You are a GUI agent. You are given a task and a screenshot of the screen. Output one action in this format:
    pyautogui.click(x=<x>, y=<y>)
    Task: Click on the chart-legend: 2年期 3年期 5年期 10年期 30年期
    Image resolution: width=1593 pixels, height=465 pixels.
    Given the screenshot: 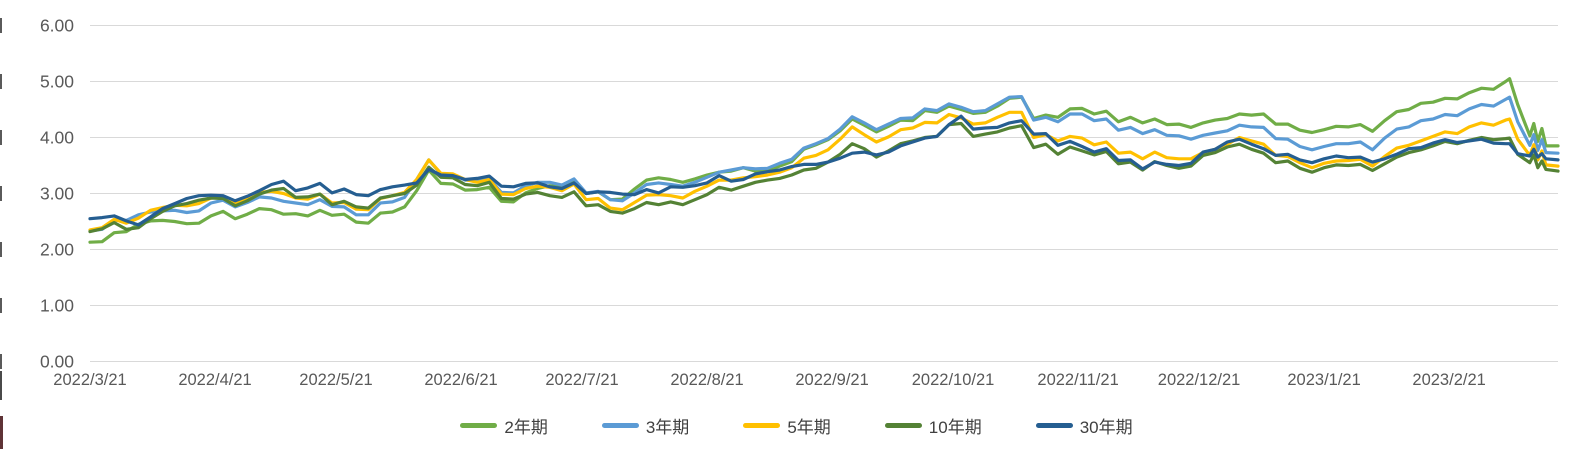 What is the action you would take?
    pyautogui.click(x=796, y=425)
    